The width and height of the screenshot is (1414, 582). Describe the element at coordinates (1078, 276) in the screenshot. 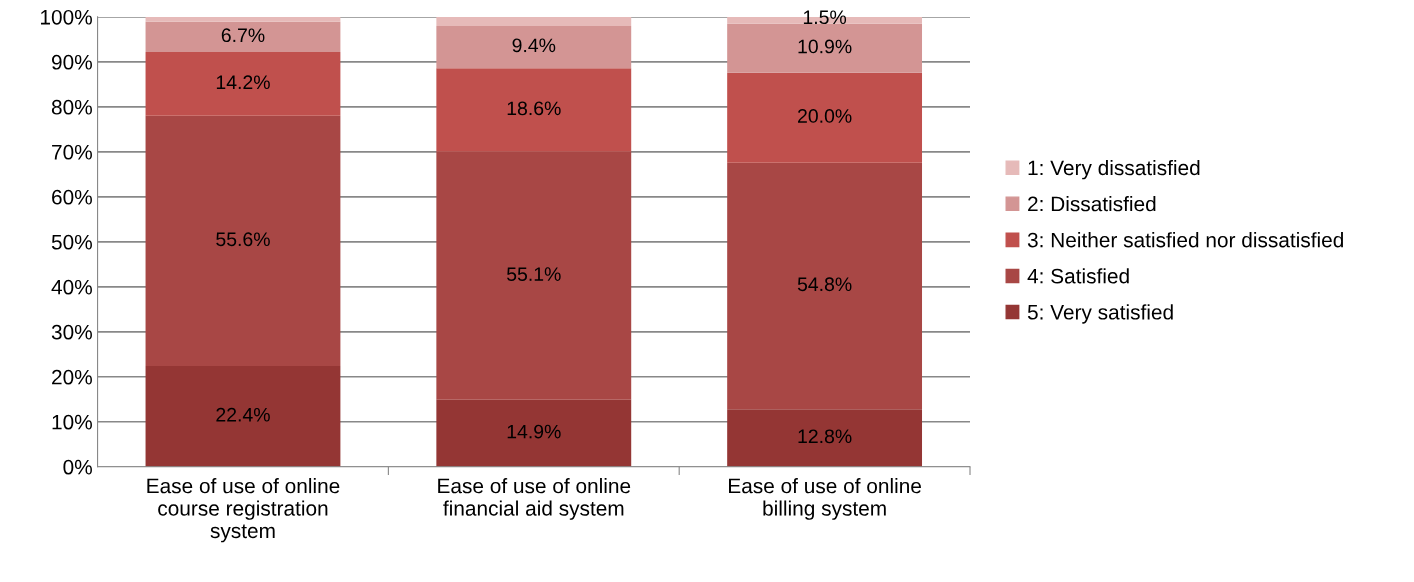

I see `legend-label: 4: Satisfied` at that location.